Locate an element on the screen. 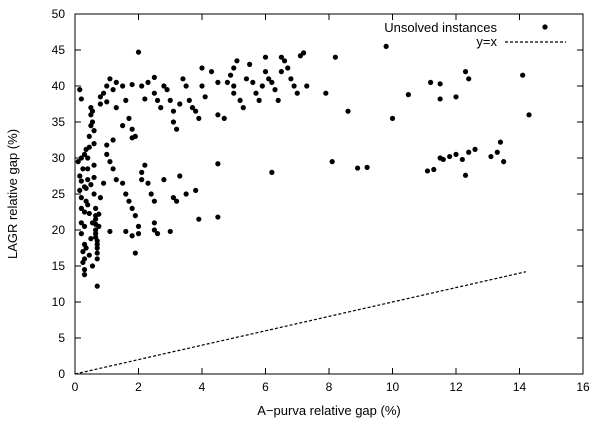 The height and width of the screenshot is (421, 595). legend-label-unsolved: Unsolved instances is located at coordinates (440, 27).